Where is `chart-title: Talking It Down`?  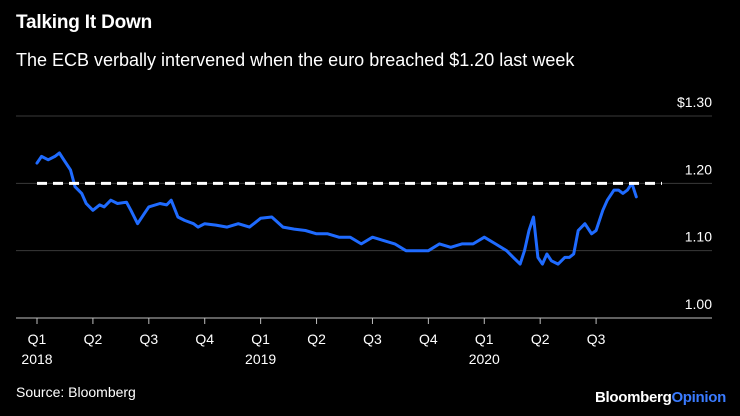 chart-title: Talking It Down is located at coordinates (84, 22).